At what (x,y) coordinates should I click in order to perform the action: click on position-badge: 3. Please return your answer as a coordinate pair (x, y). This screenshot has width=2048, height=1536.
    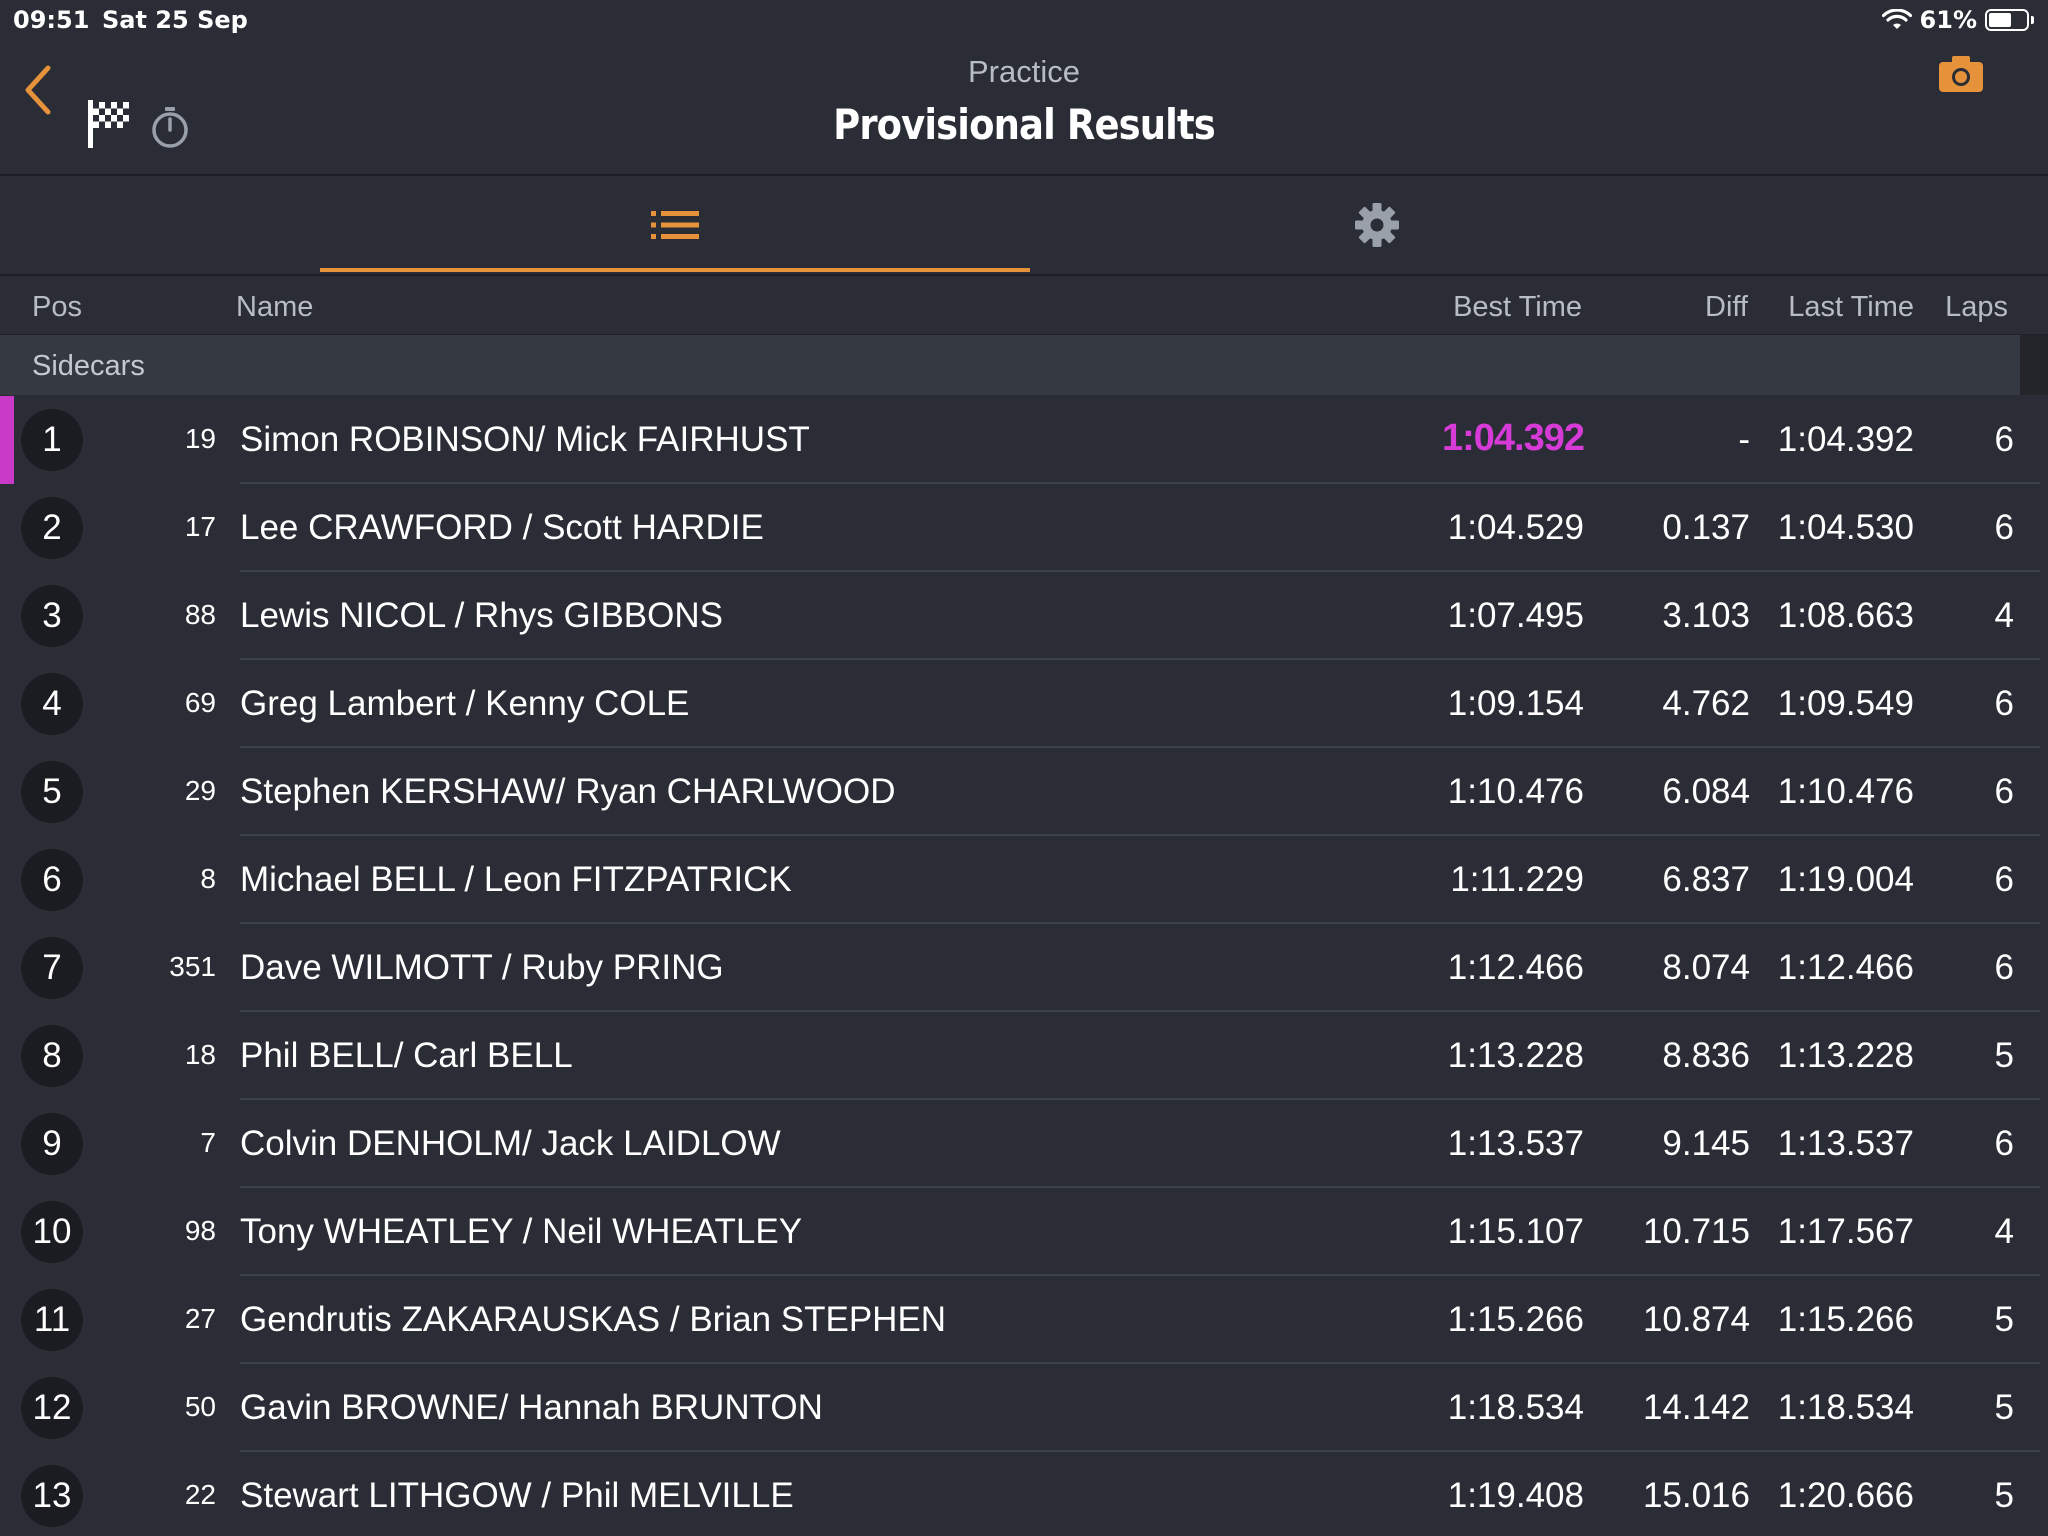
    Looking at the image, I should click on (52, 616).